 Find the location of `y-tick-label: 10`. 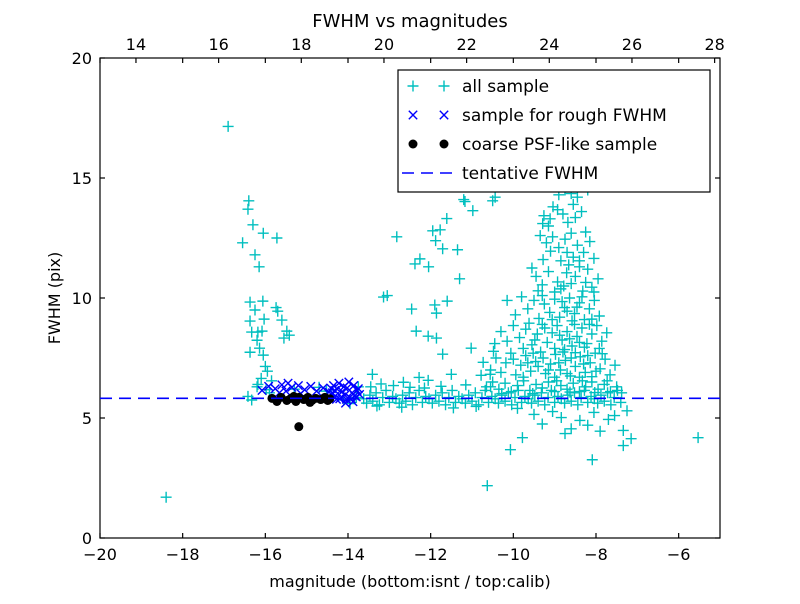

y-tick-label: 10 is located at coordinates (82, 298).